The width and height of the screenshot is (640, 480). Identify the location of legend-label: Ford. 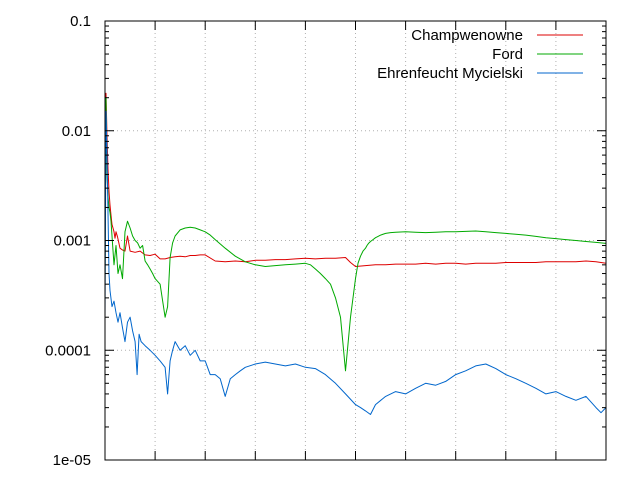
(507, 54).